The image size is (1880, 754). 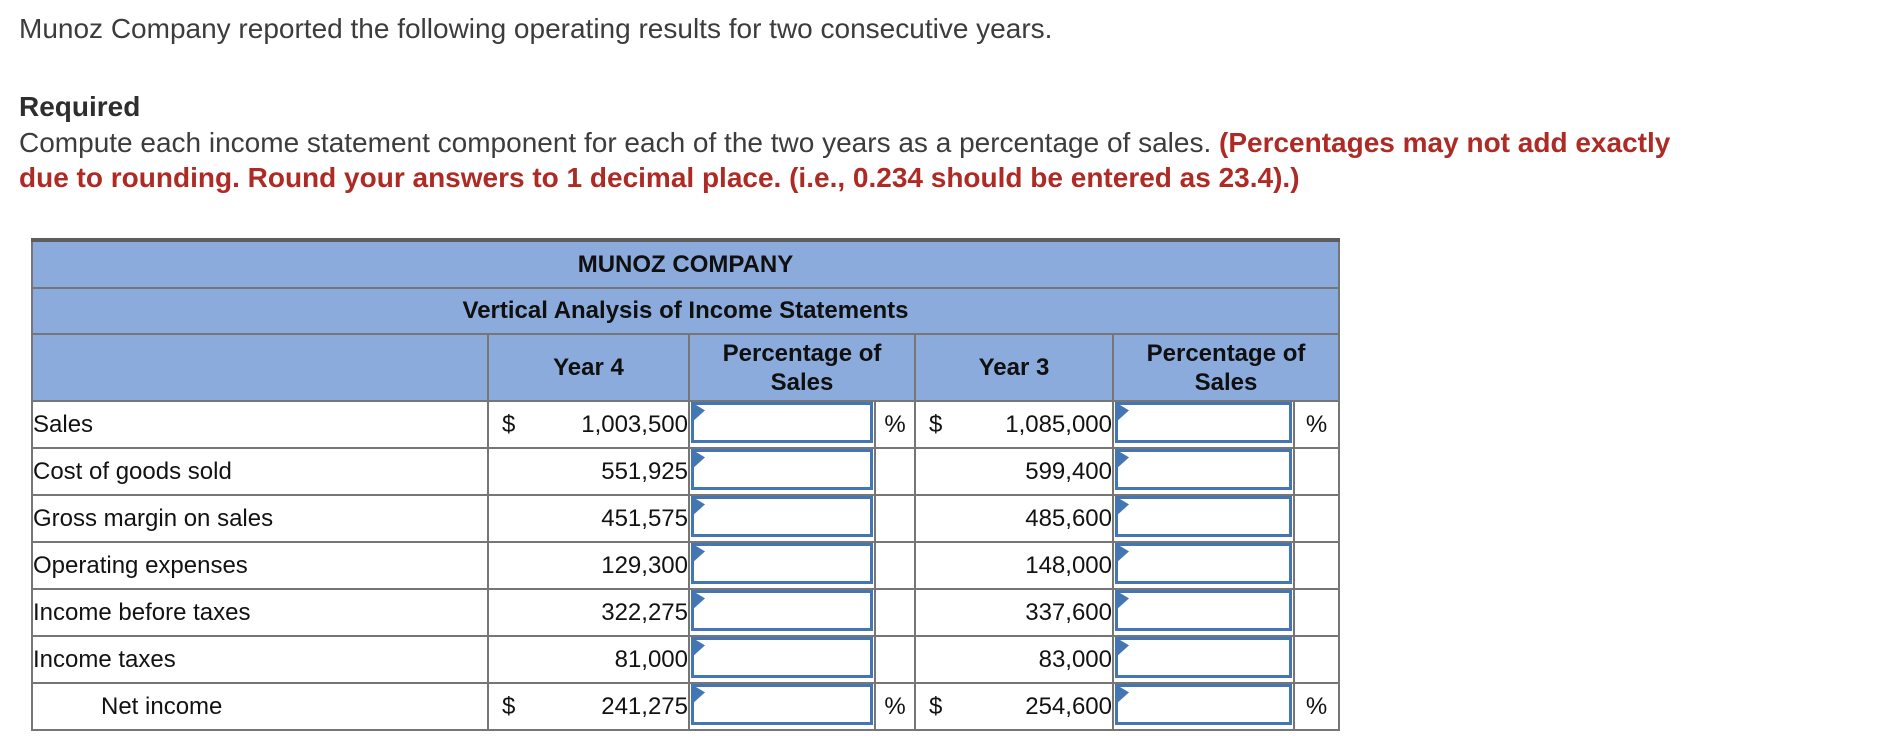 I want to click on pct-input-year3-income-before-taxes, so click(x=1203, y=611).